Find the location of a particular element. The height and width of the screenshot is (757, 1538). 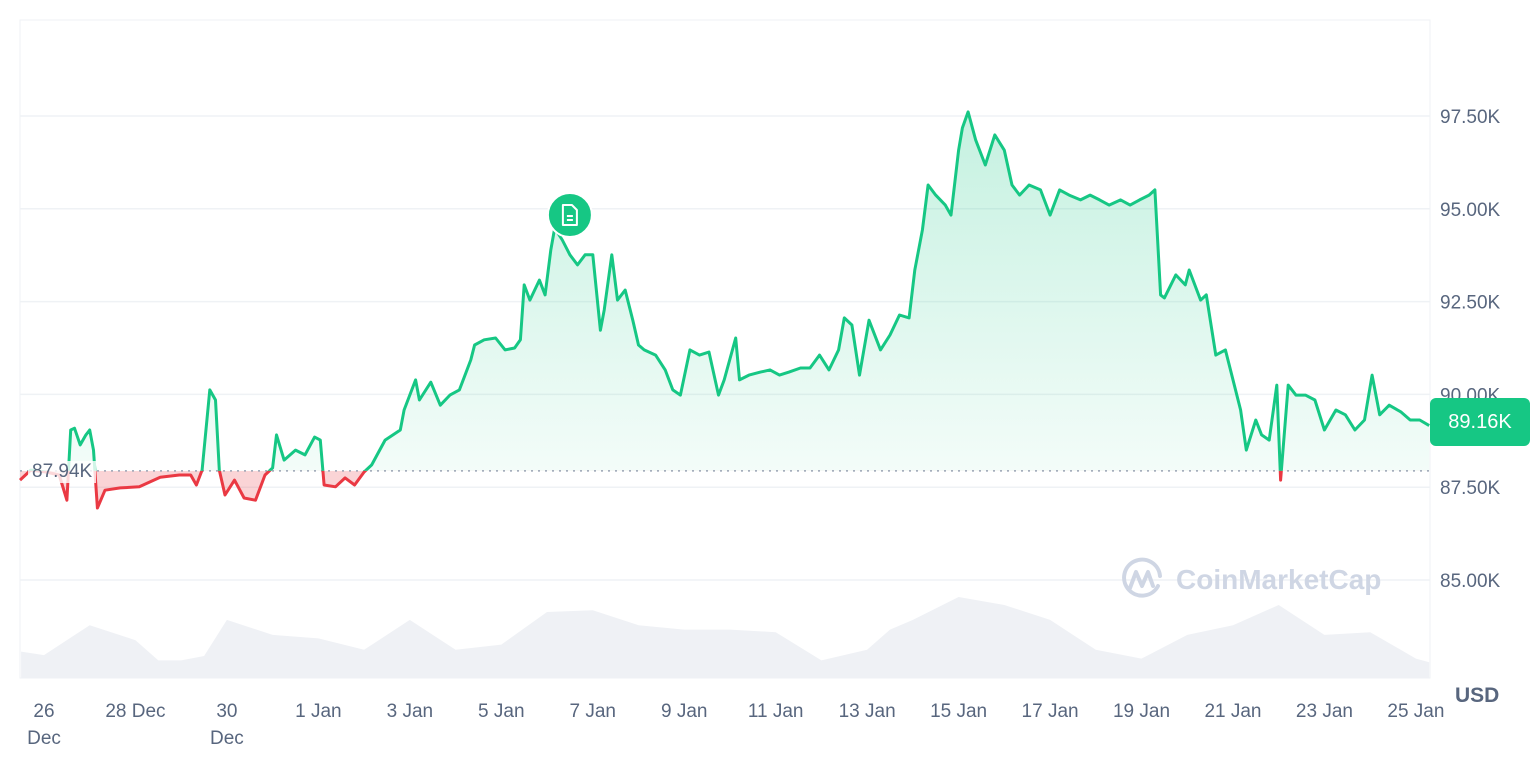

x-tick-line: 1 Jan is located at coordinates (318, 711).